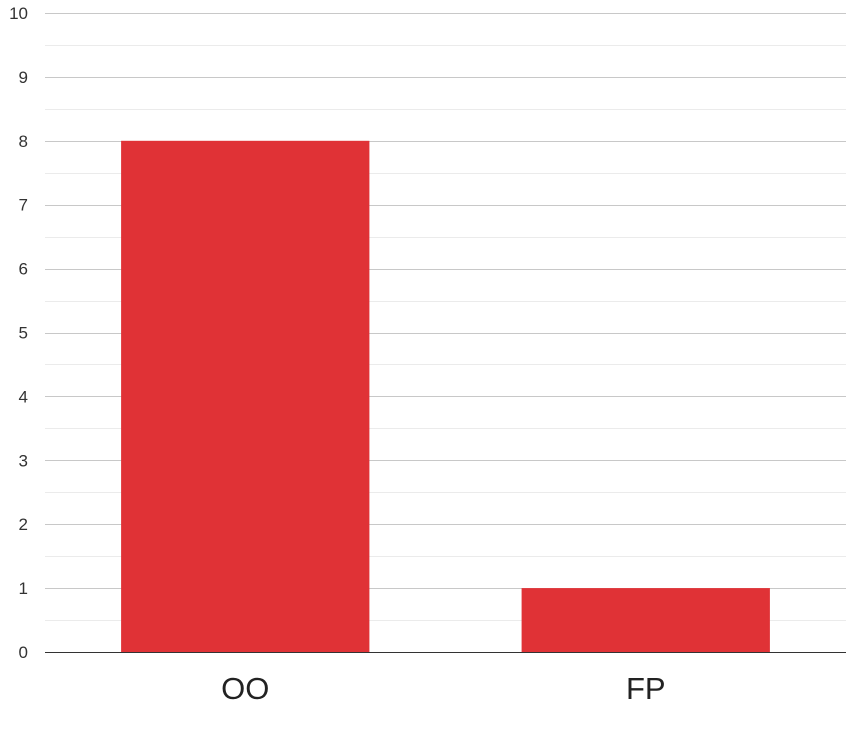 The image size is (846, 729). I want to click on y-tick-label: 5, so click(23, 333).